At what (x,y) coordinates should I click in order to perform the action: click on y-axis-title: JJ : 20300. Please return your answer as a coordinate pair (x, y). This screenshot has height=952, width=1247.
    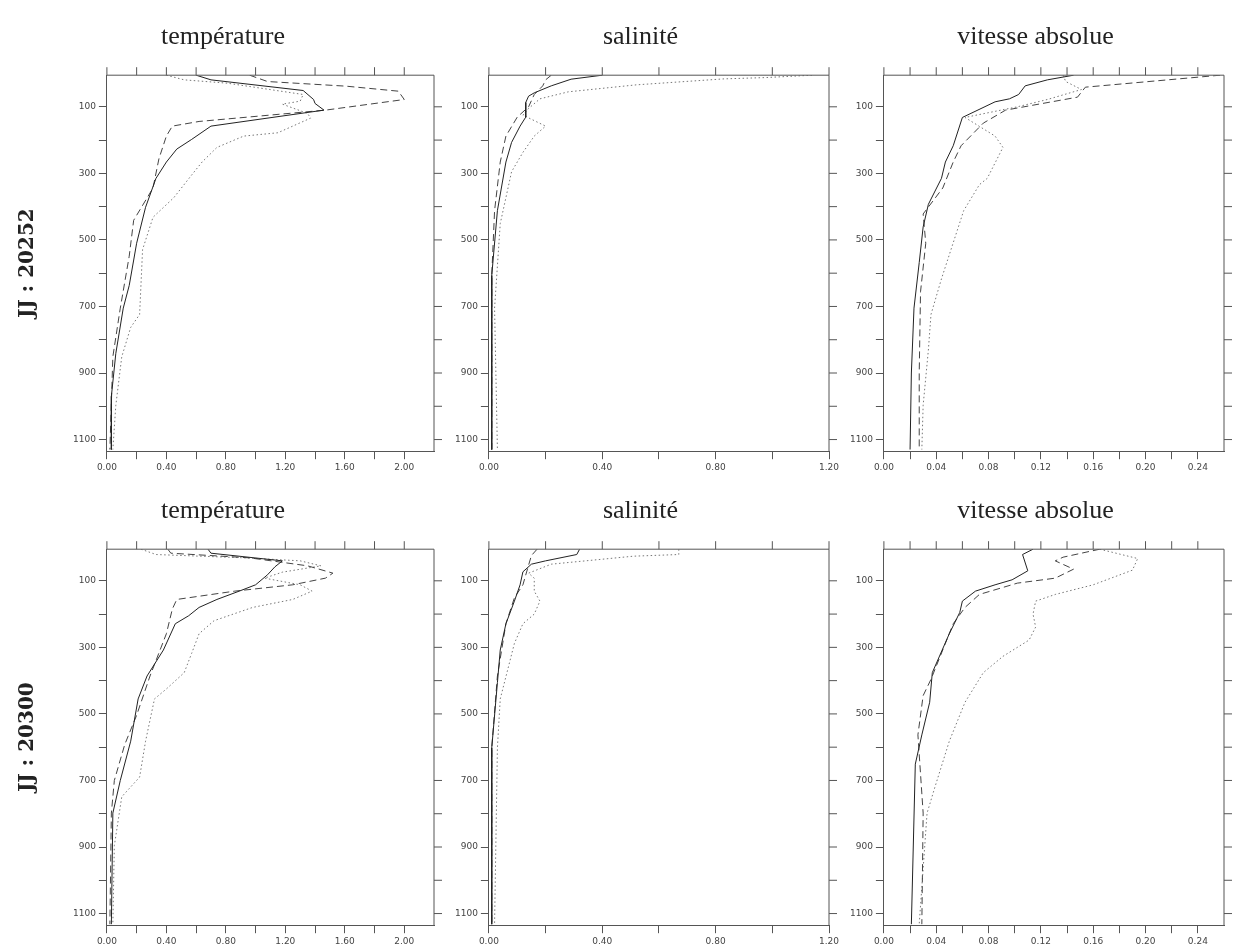
    Looking at the image, I should click on (26, 738).